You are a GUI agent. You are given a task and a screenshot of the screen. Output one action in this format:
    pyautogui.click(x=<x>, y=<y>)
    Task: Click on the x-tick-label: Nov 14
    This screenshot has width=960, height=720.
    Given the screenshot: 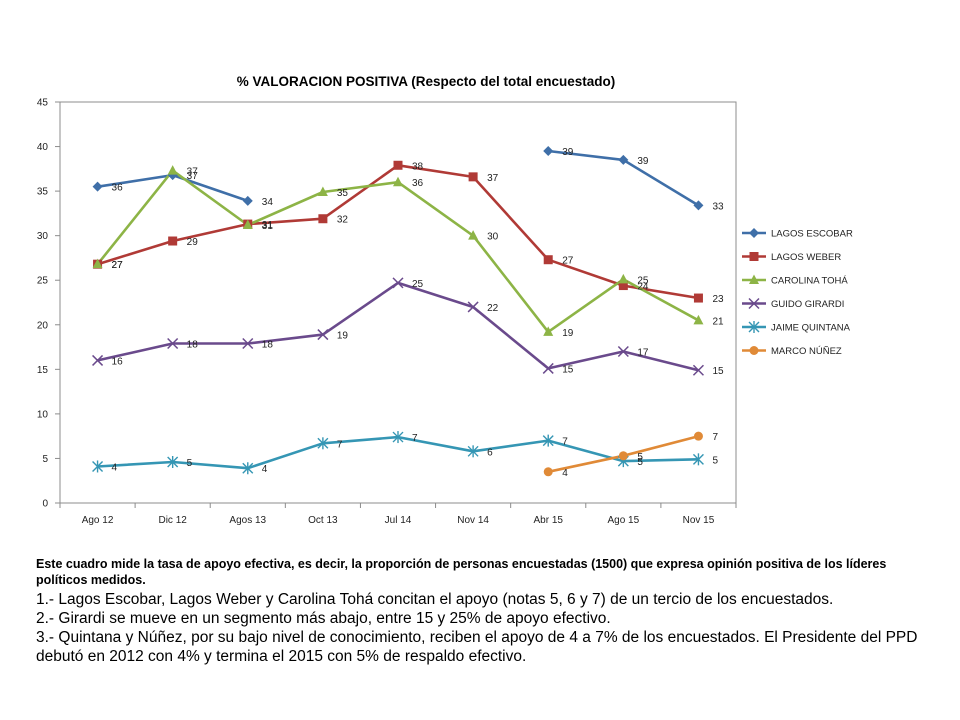 What is the action you would take?
    pyautogui.click(x=473, y=520)
    